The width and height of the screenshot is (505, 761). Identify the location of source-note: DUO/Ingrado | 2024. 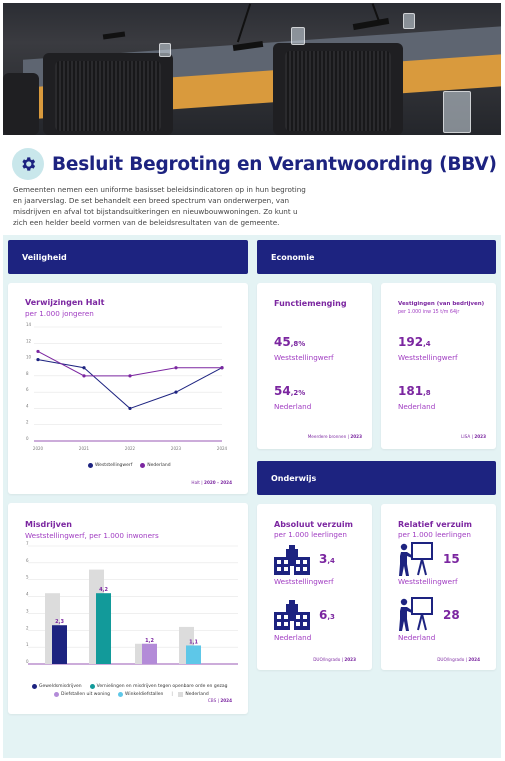
(458, 659).